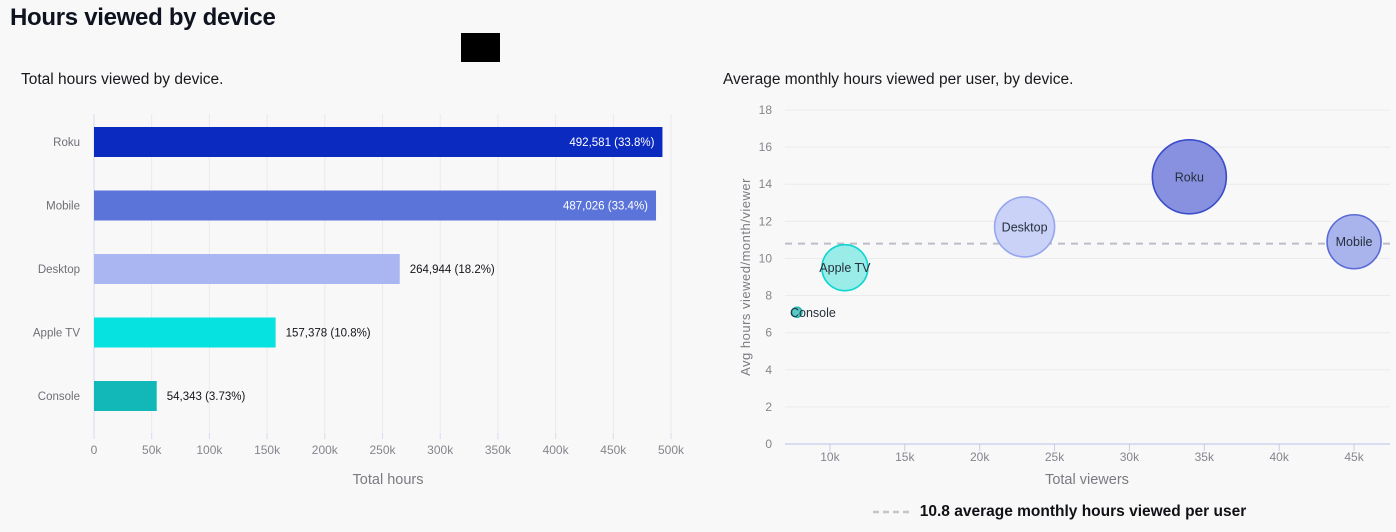  I want to click on bar-chart-x-tick-label: 350k, so click(498, 450).